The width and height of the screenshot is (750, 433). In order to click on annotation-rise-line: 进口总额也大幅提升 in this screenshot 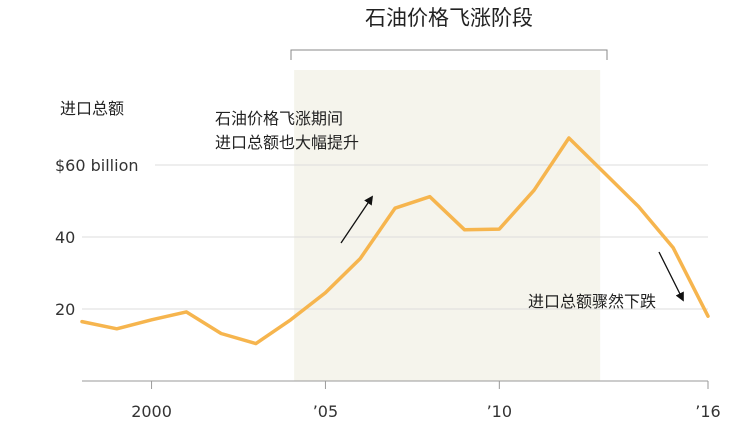, I will do `click(287, 142)`.